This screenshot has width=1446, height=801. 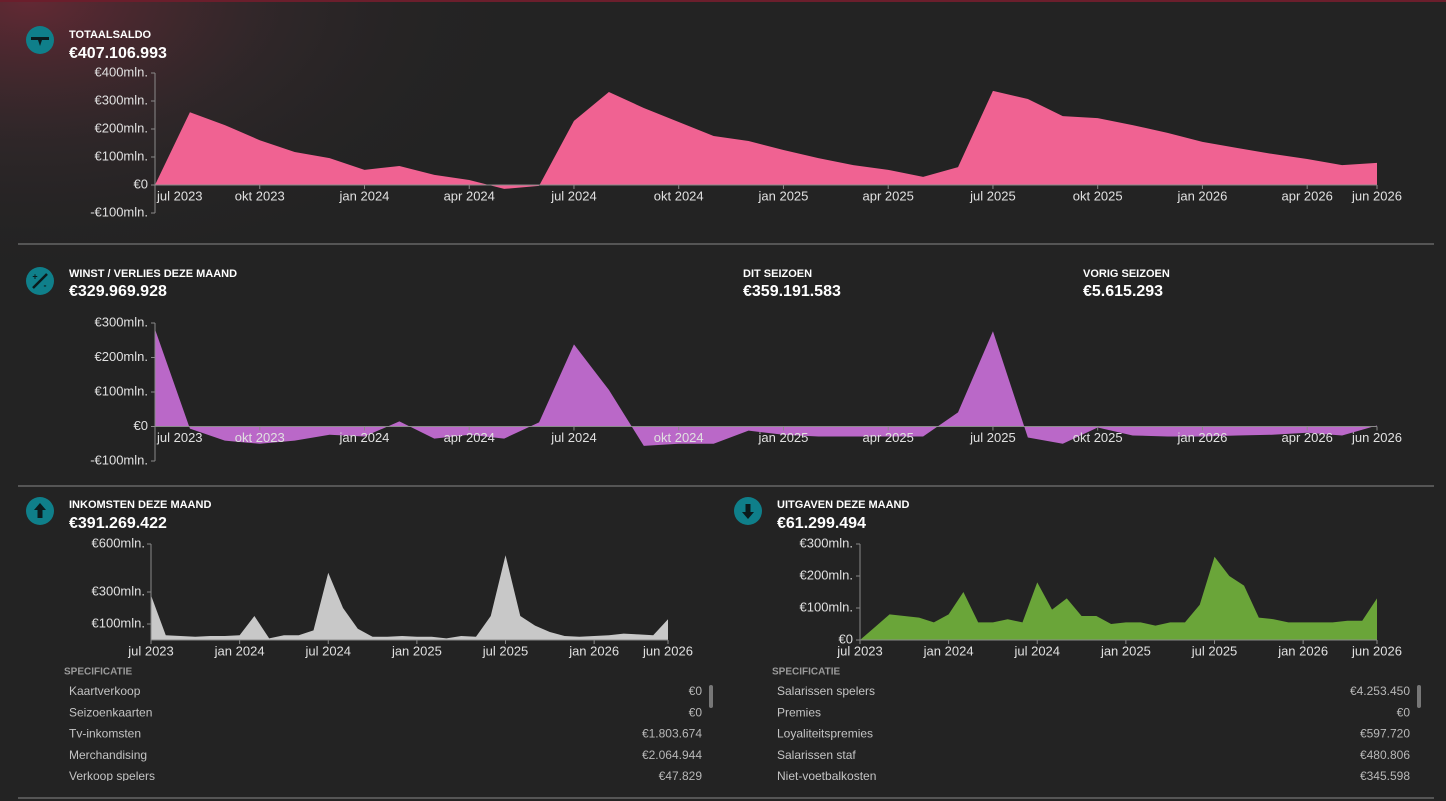 I want to click on spec-name: Premies, so click(x=799, y=712).